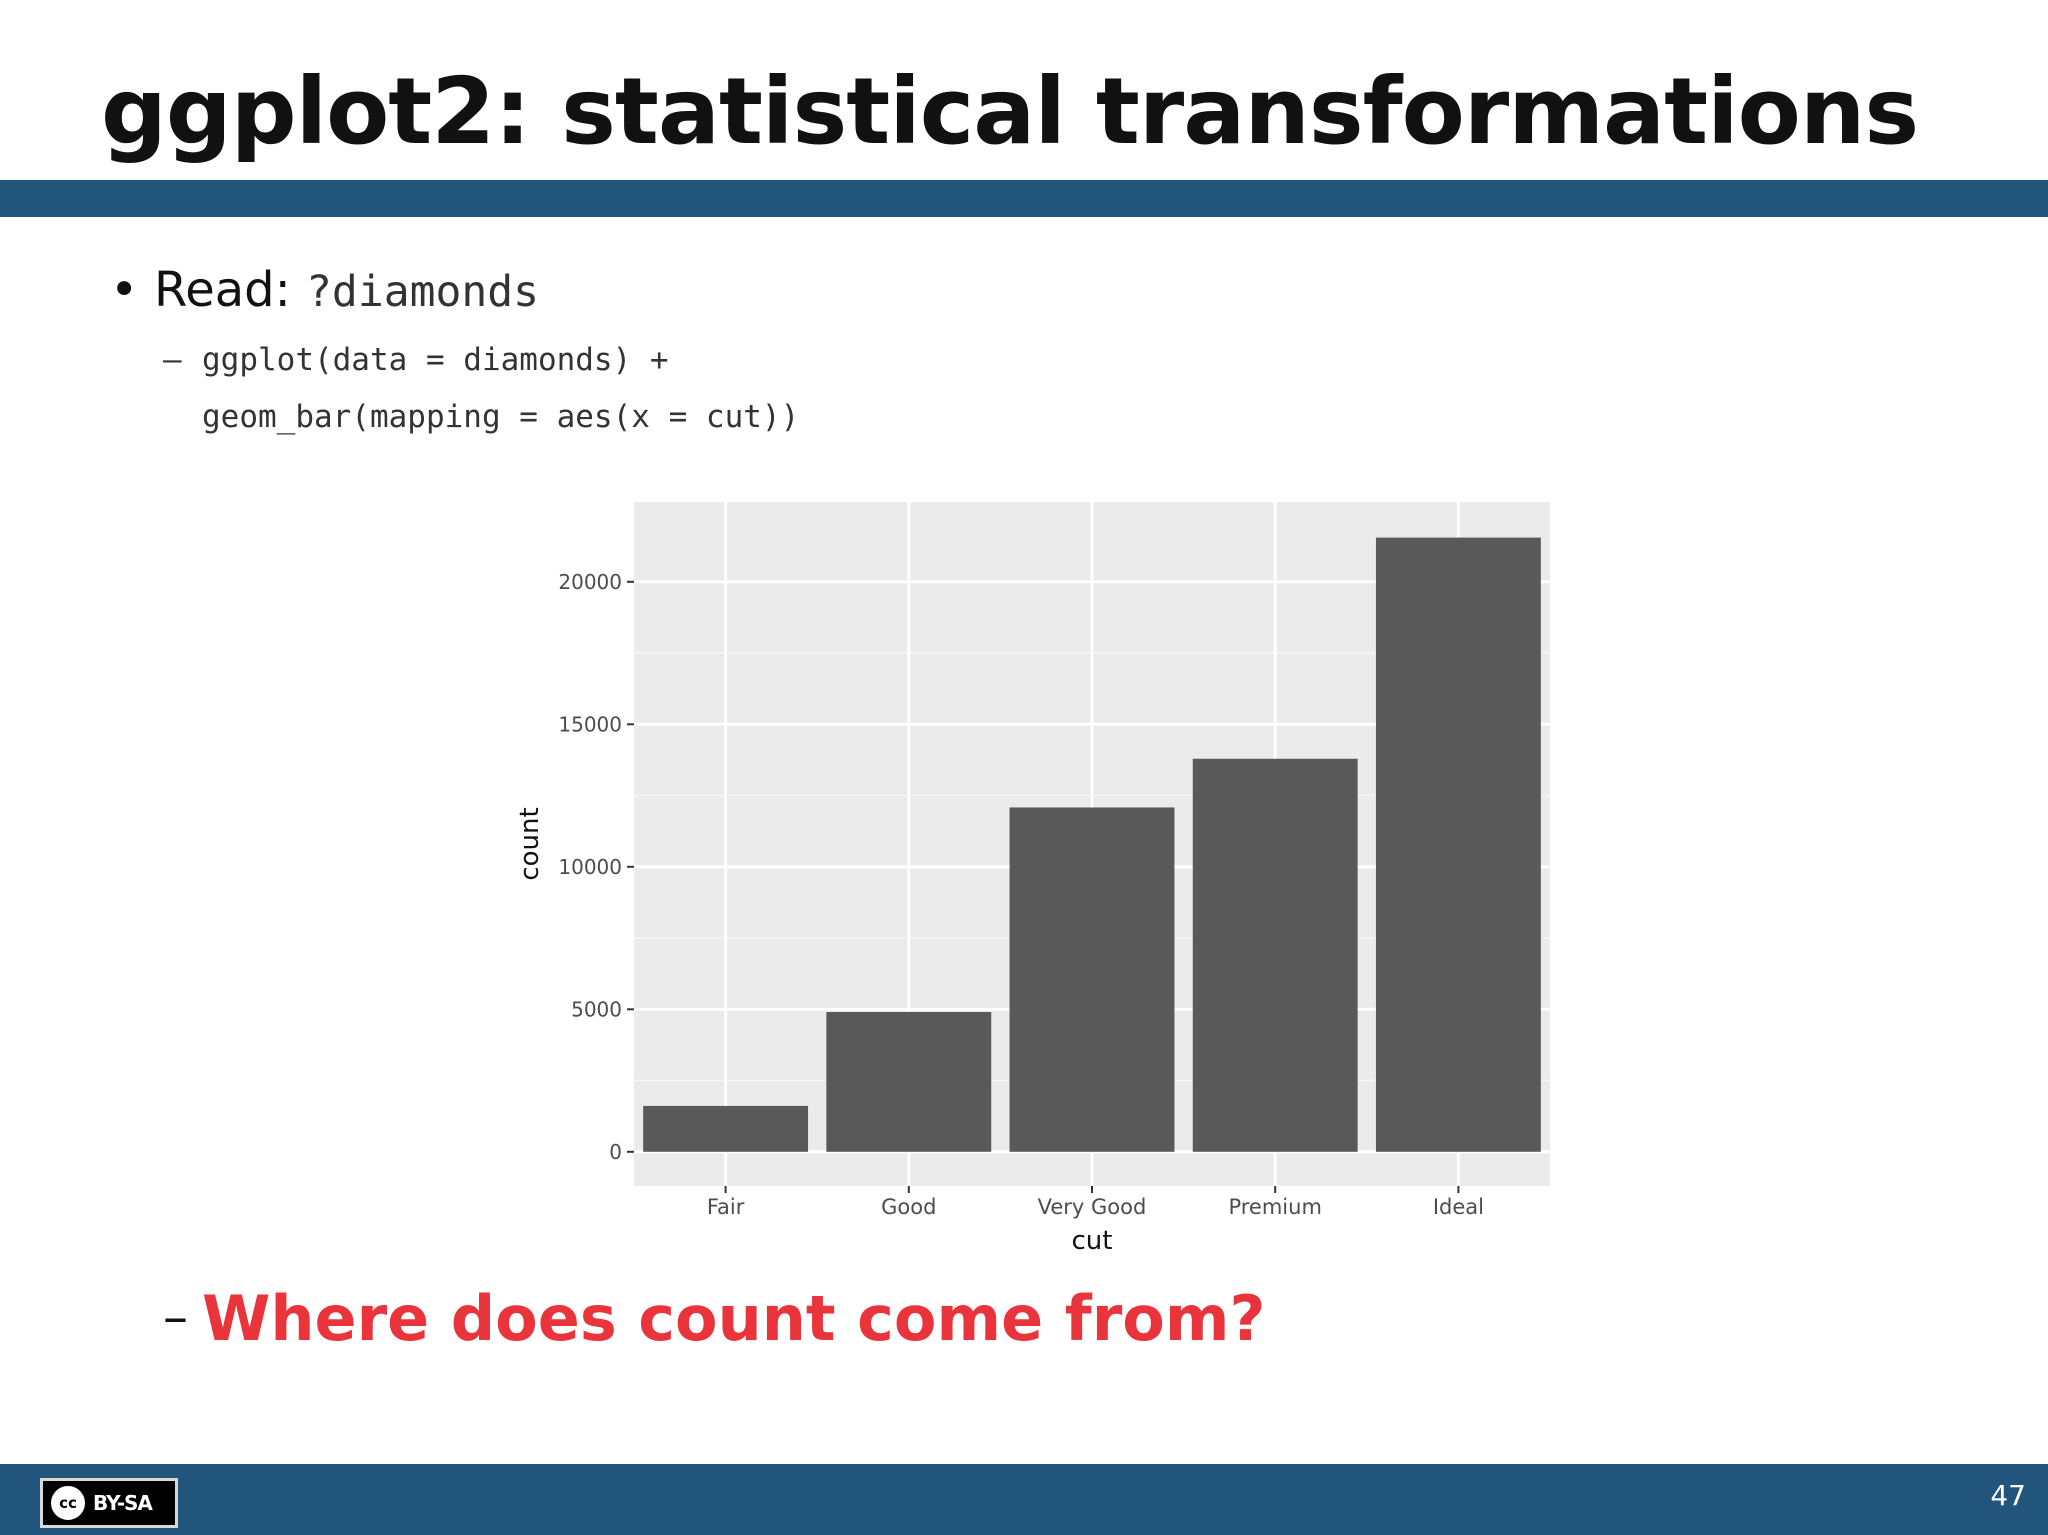 This screenshot has height=1535, width=2048. I want to click on code-line-2: geom_bar(mapping = aes(x = cut)), so click(501, 417).